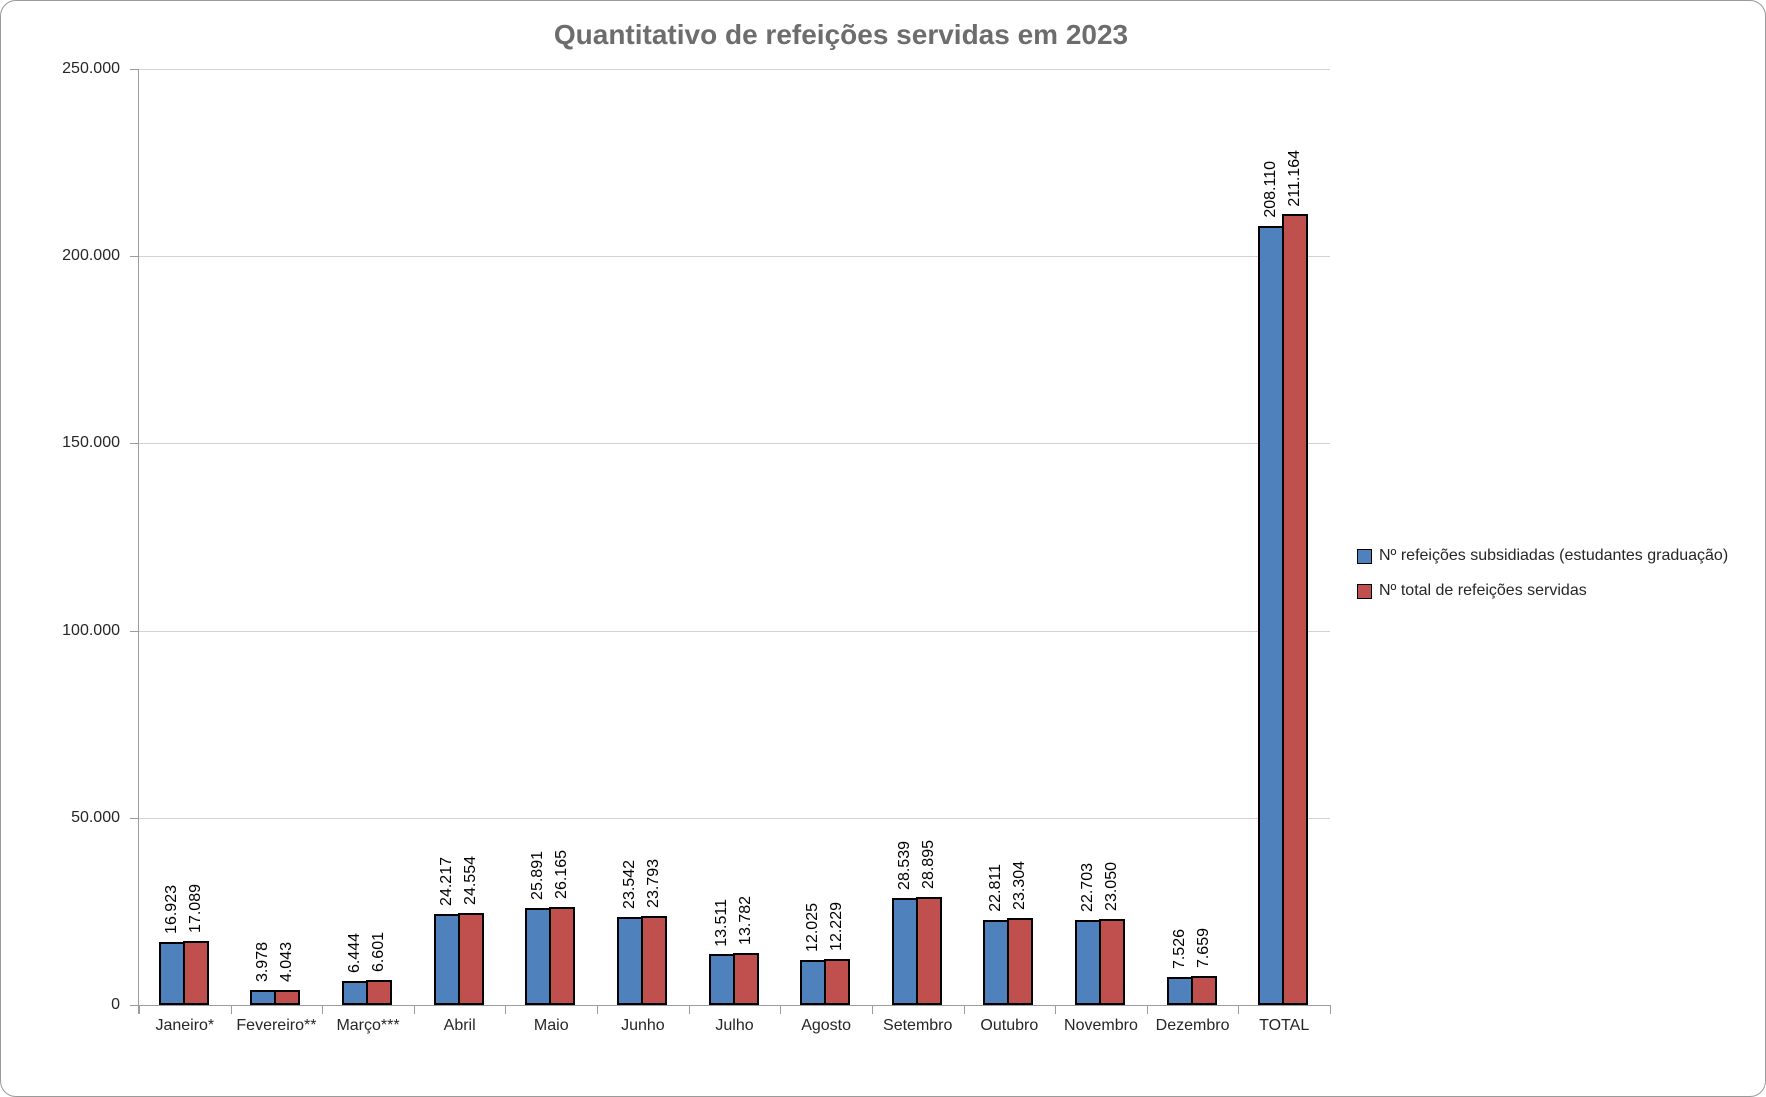 Image resolution: width=1766 pixels, height=1097 pixels. What do you see at coordinates (1179, 948) in the screenshot?
I see `bar-value-label: 7.526` at bounding box center [1179, 948].